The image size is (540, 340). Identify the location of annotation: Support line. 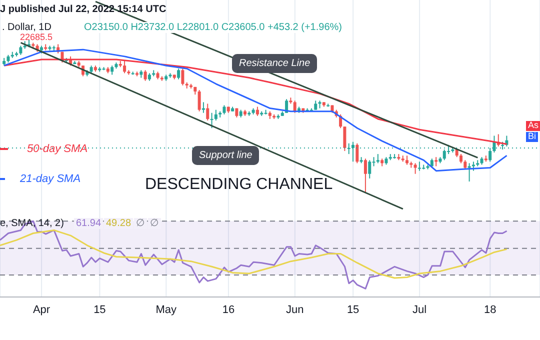
(226, 155).